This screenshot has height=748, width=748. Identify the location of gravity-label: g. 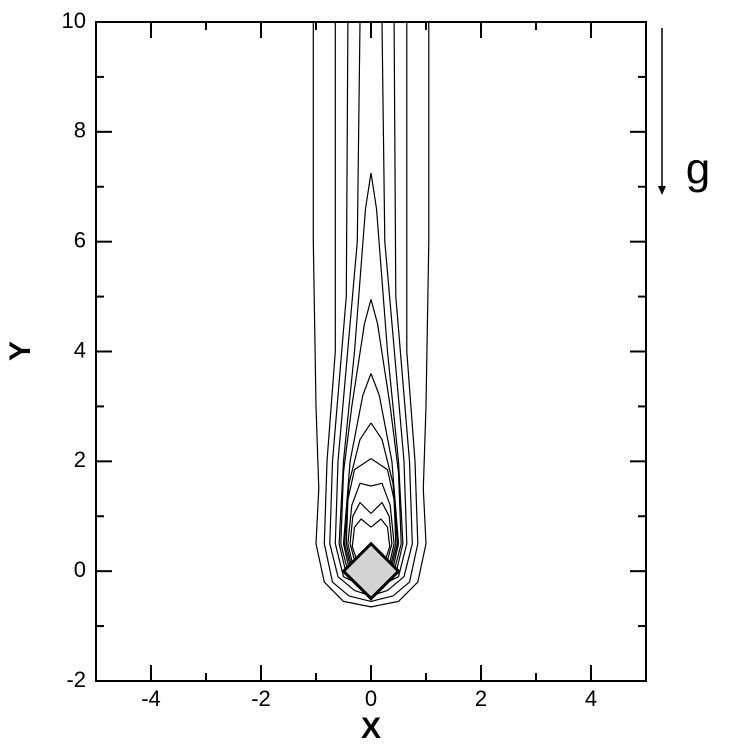
(698, 169).